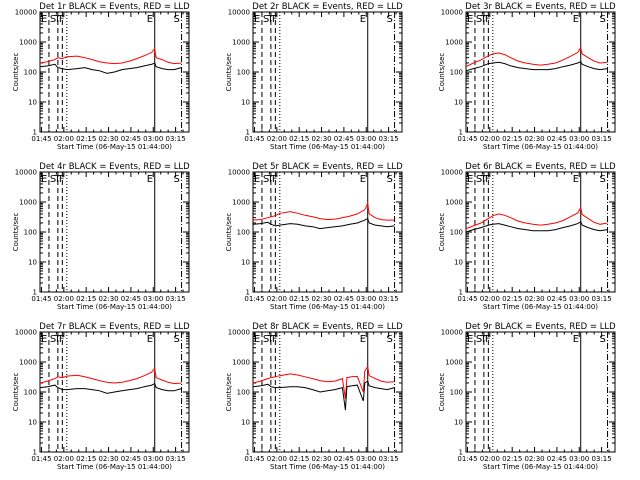 The width and height of the screenshot is (640, 480). What do you see at coordinates (114, 7) in the screenshot?
I see `panel-title: Det 1r BLACK = Events, RED = LLD` at bounding box center [114, 7].